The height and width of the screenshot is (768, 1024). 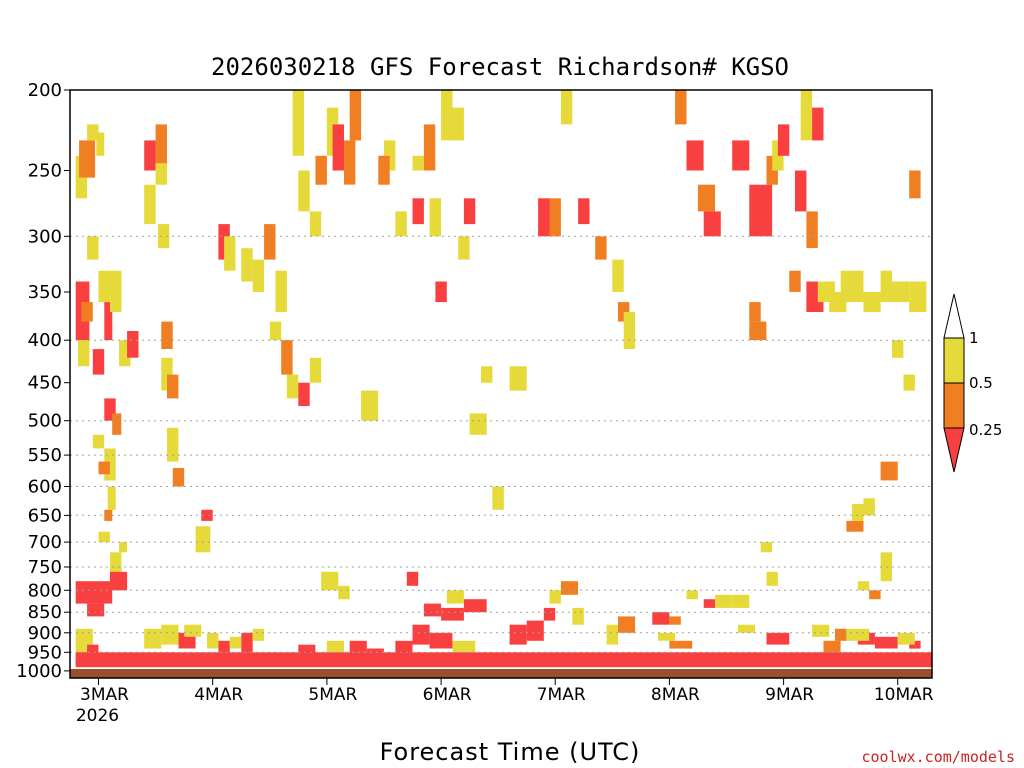 What do you see at coordinates (954, 450) in the screenshot?
I see `legend-arrow-bottom` at bounding box center [954, 450].